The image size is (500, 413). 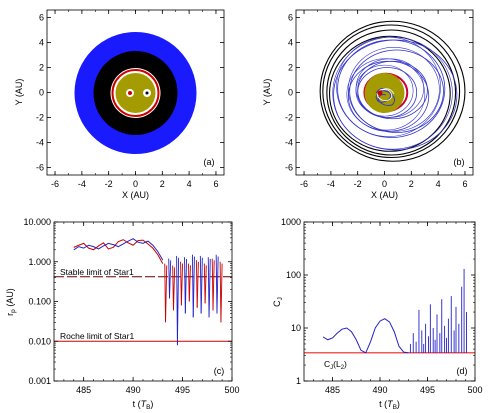 I want to click on x-tick-label-a: 0, so click(x=135, y=184).